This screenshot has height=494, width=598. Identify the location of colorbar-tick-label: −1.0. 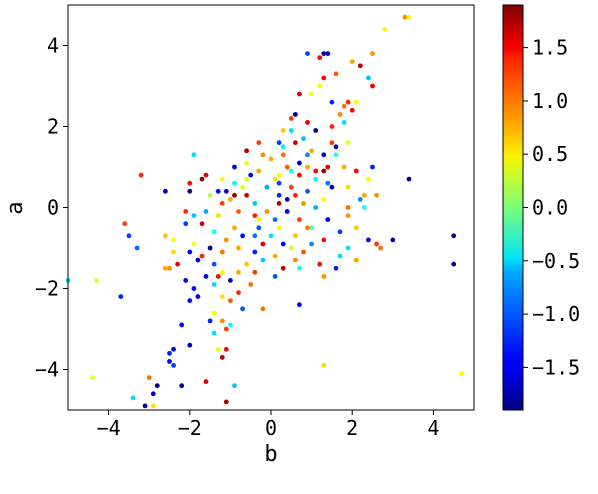
(556, 314).